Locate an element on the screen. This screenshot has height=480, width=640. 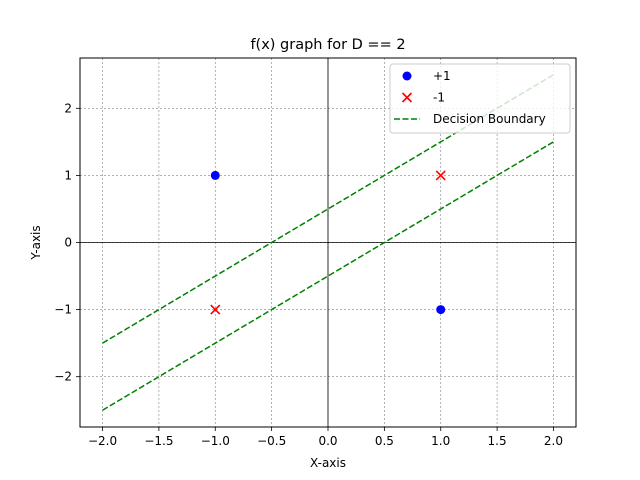
y-tick-label: 0 is located at coordinates (68, 243).